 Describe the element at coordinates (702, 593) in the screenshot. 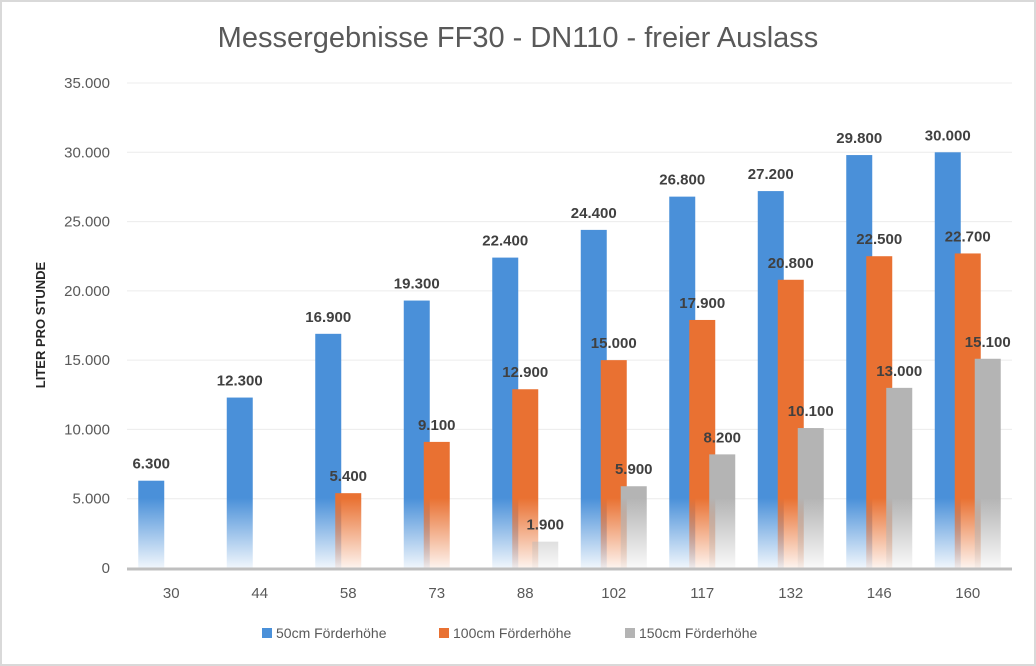

I see `x-tick-label: 117` at that location.